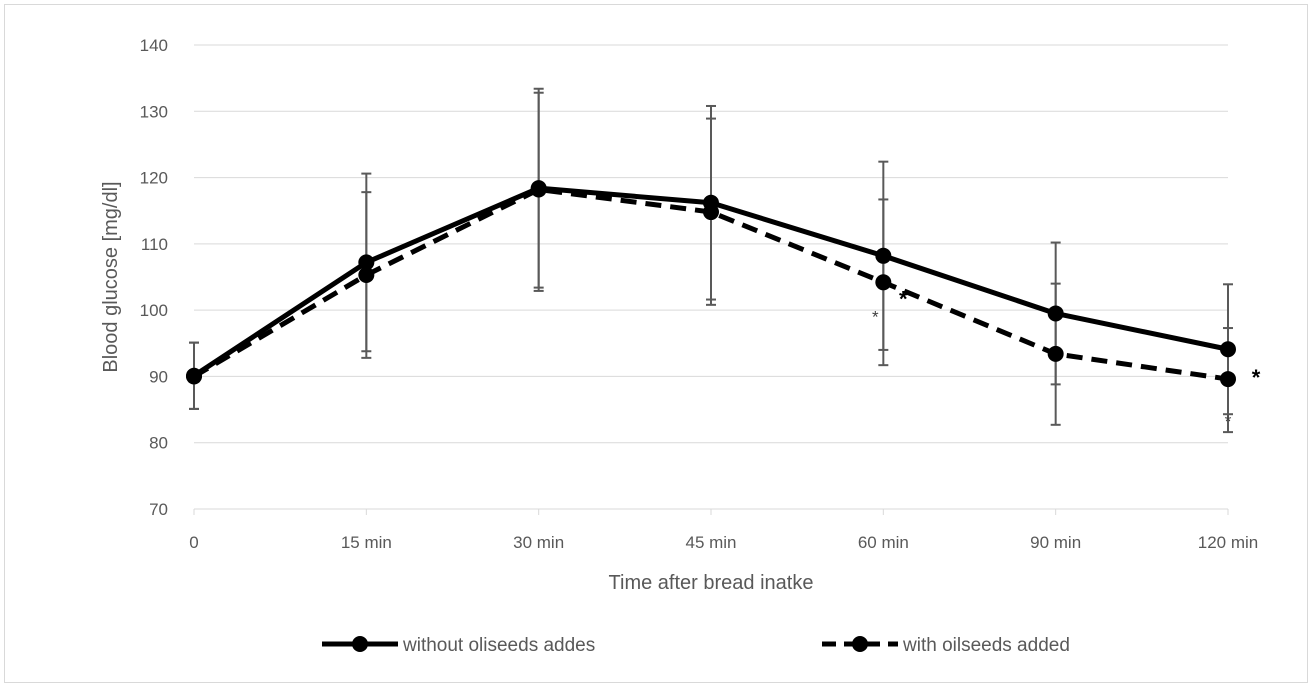 This screenshot has width=1314, height=689. Describe the element at coordinates (538, 542) in the screenshot. I see `x-tick-label-2: 30 min` at that location.